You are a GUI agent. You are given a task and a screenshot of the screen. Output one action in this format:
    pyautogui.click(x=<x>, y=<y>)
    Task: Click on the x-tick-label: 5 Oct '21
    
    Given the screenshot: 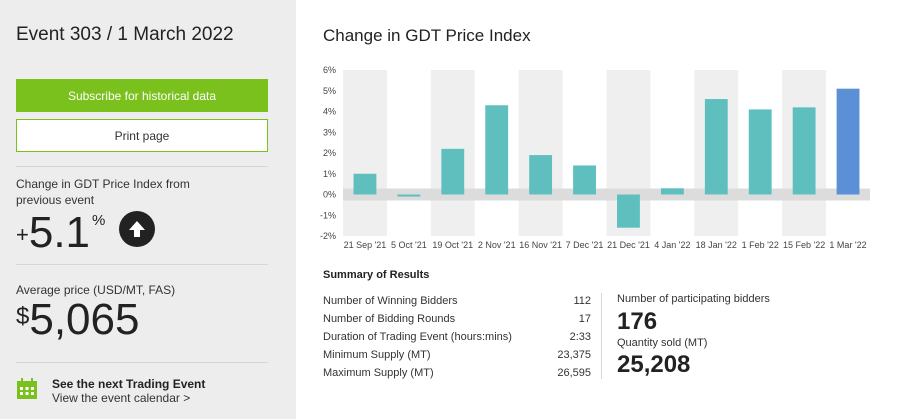 What is the action you would take?
    pyautogui.click(x=409, y=245)
    